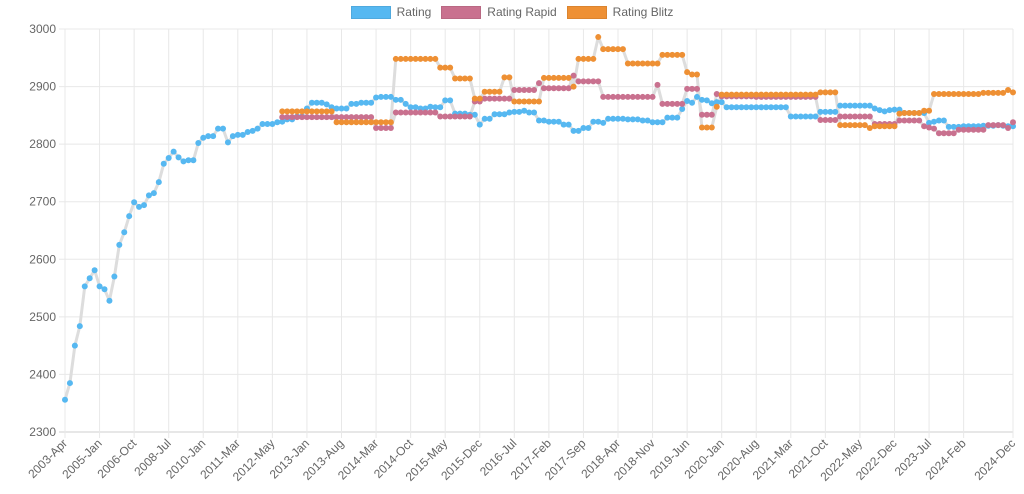 The image size is (1024, 494). What do you see at coordinates (42, 29) in the screenshot?
I see `y-tick-label: 3000` at bounding box center [42, 29].